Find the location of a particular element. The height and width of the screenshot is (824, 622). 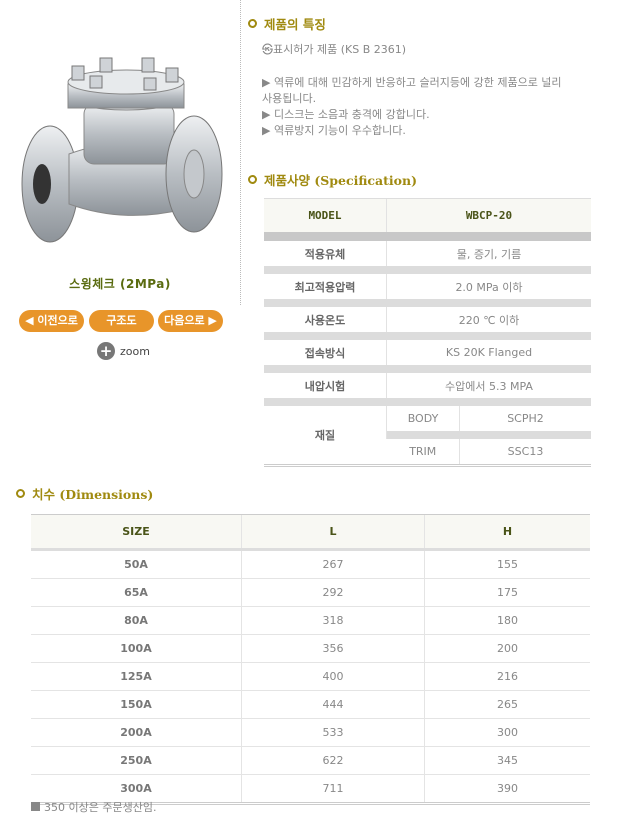

features-heading-text: 제품의 특징 is located at coordinates (295, 24).